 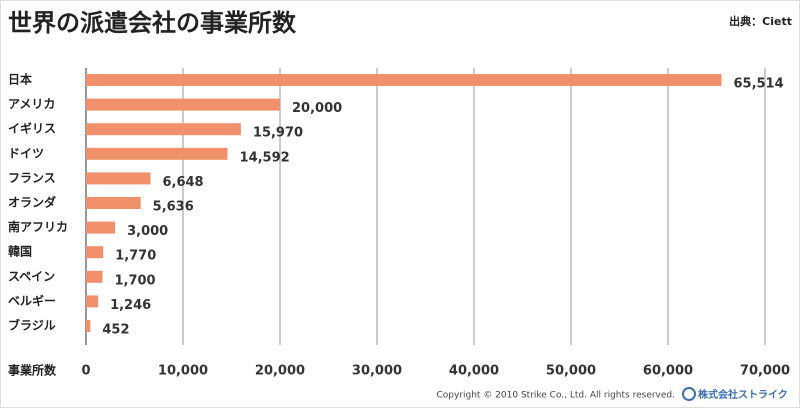 What do you see at coordinates (183, 371) in the screenshot?
I see `x-tick-label: 10,000` at bounding box center [183, 371].